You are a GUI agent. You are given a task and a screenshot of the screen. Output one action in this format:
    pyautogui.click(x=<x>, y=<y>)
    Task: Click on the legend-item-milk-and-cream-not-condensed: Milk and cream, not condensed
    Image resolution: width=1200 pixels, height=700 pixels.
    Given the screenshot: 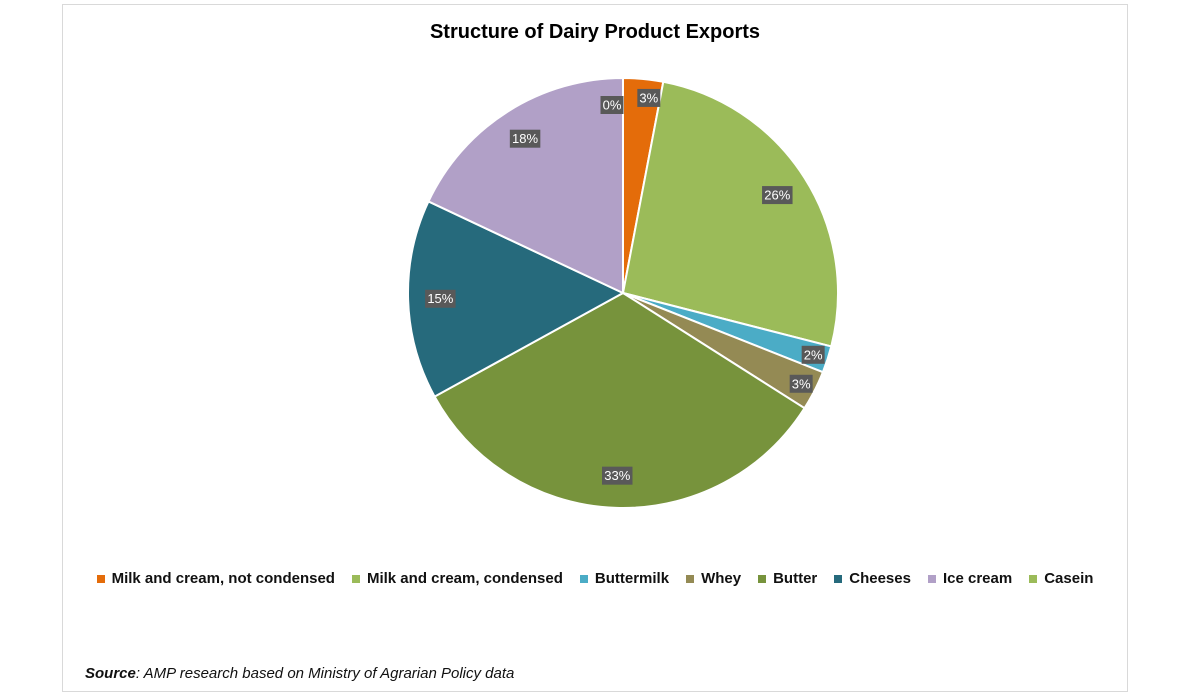 What is the action you would take?
    pyautogui.click(x=215, y=578)
    